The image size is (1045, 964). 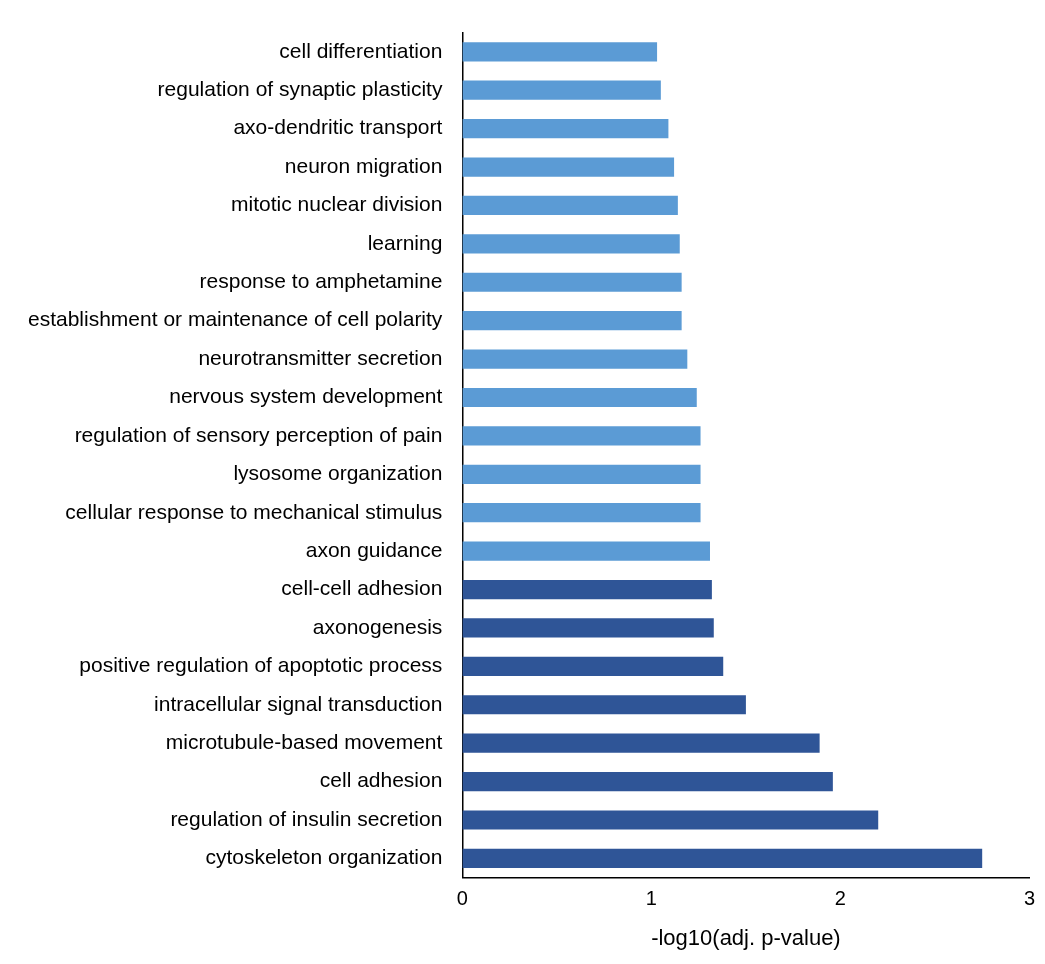 I want to click on x-axis-title: -log10(adj. p-value), so click(x=746, y=937).